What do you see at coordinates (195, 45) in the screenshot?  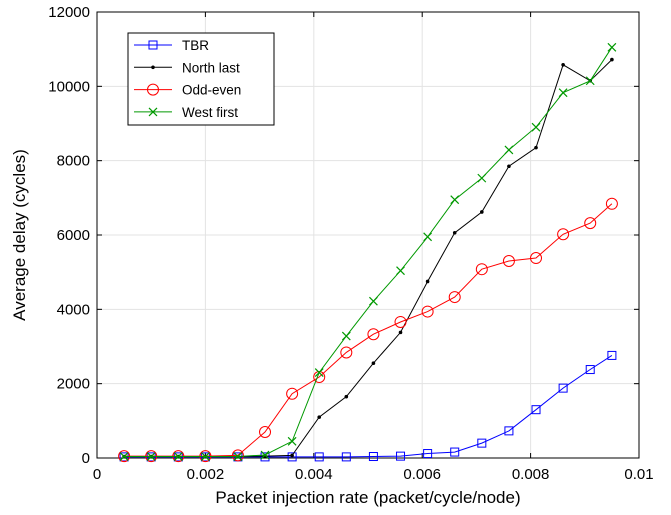 I see `legend-label: TBR` at bounding box center [195, 45].